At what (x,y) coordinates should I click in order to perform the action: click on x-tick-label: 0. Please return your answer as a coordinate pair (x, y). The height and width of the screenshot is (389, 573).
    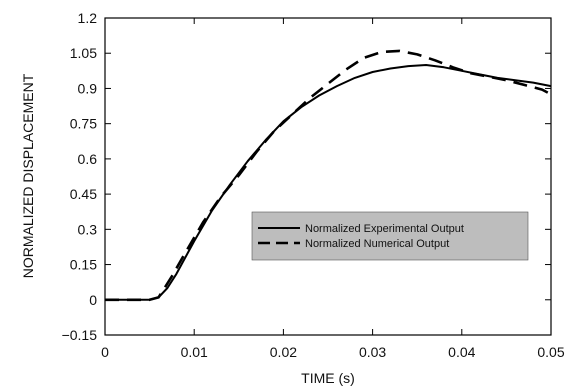
    Looking at the image, I should click on (105, 352).